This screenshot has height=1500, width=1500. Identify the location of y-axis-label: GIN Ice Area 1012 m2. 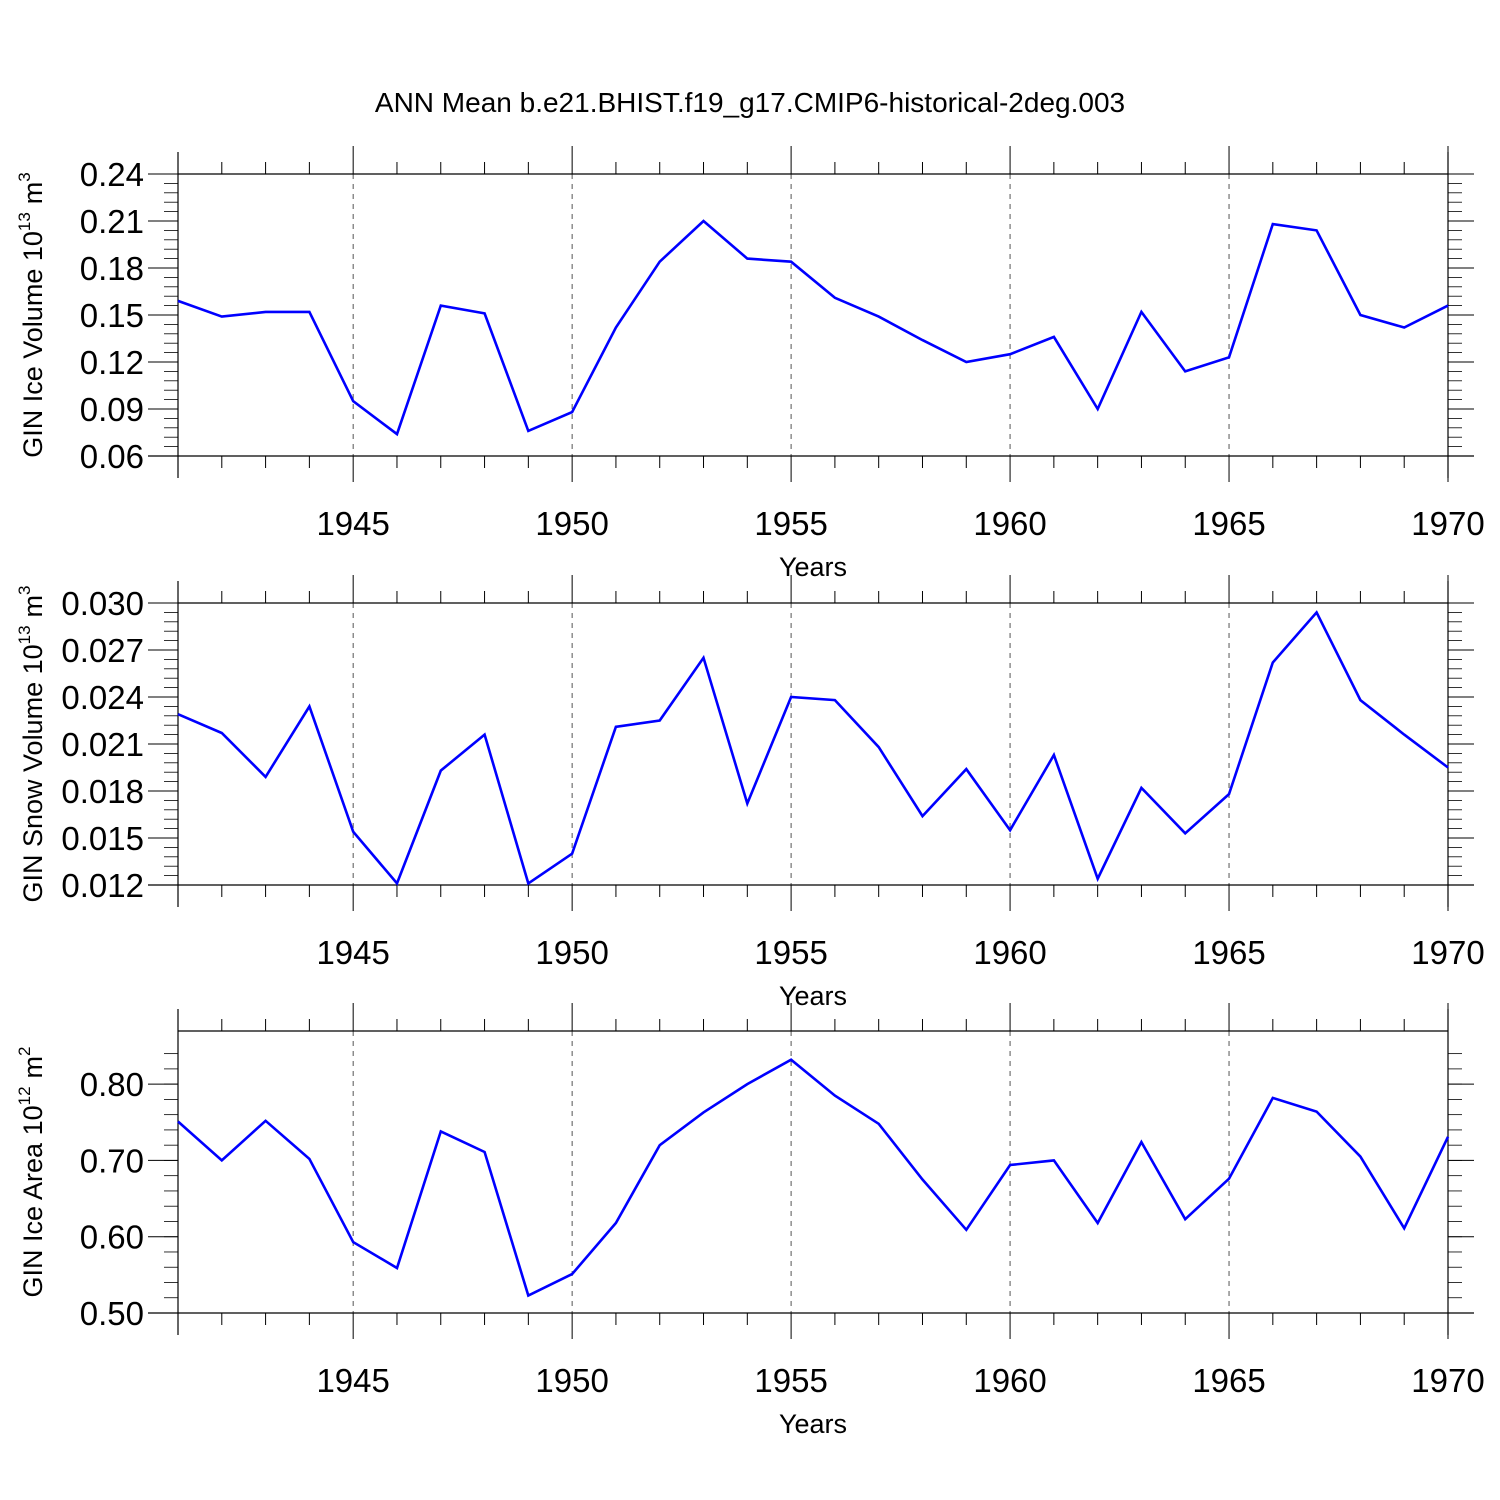
(31, 1172).